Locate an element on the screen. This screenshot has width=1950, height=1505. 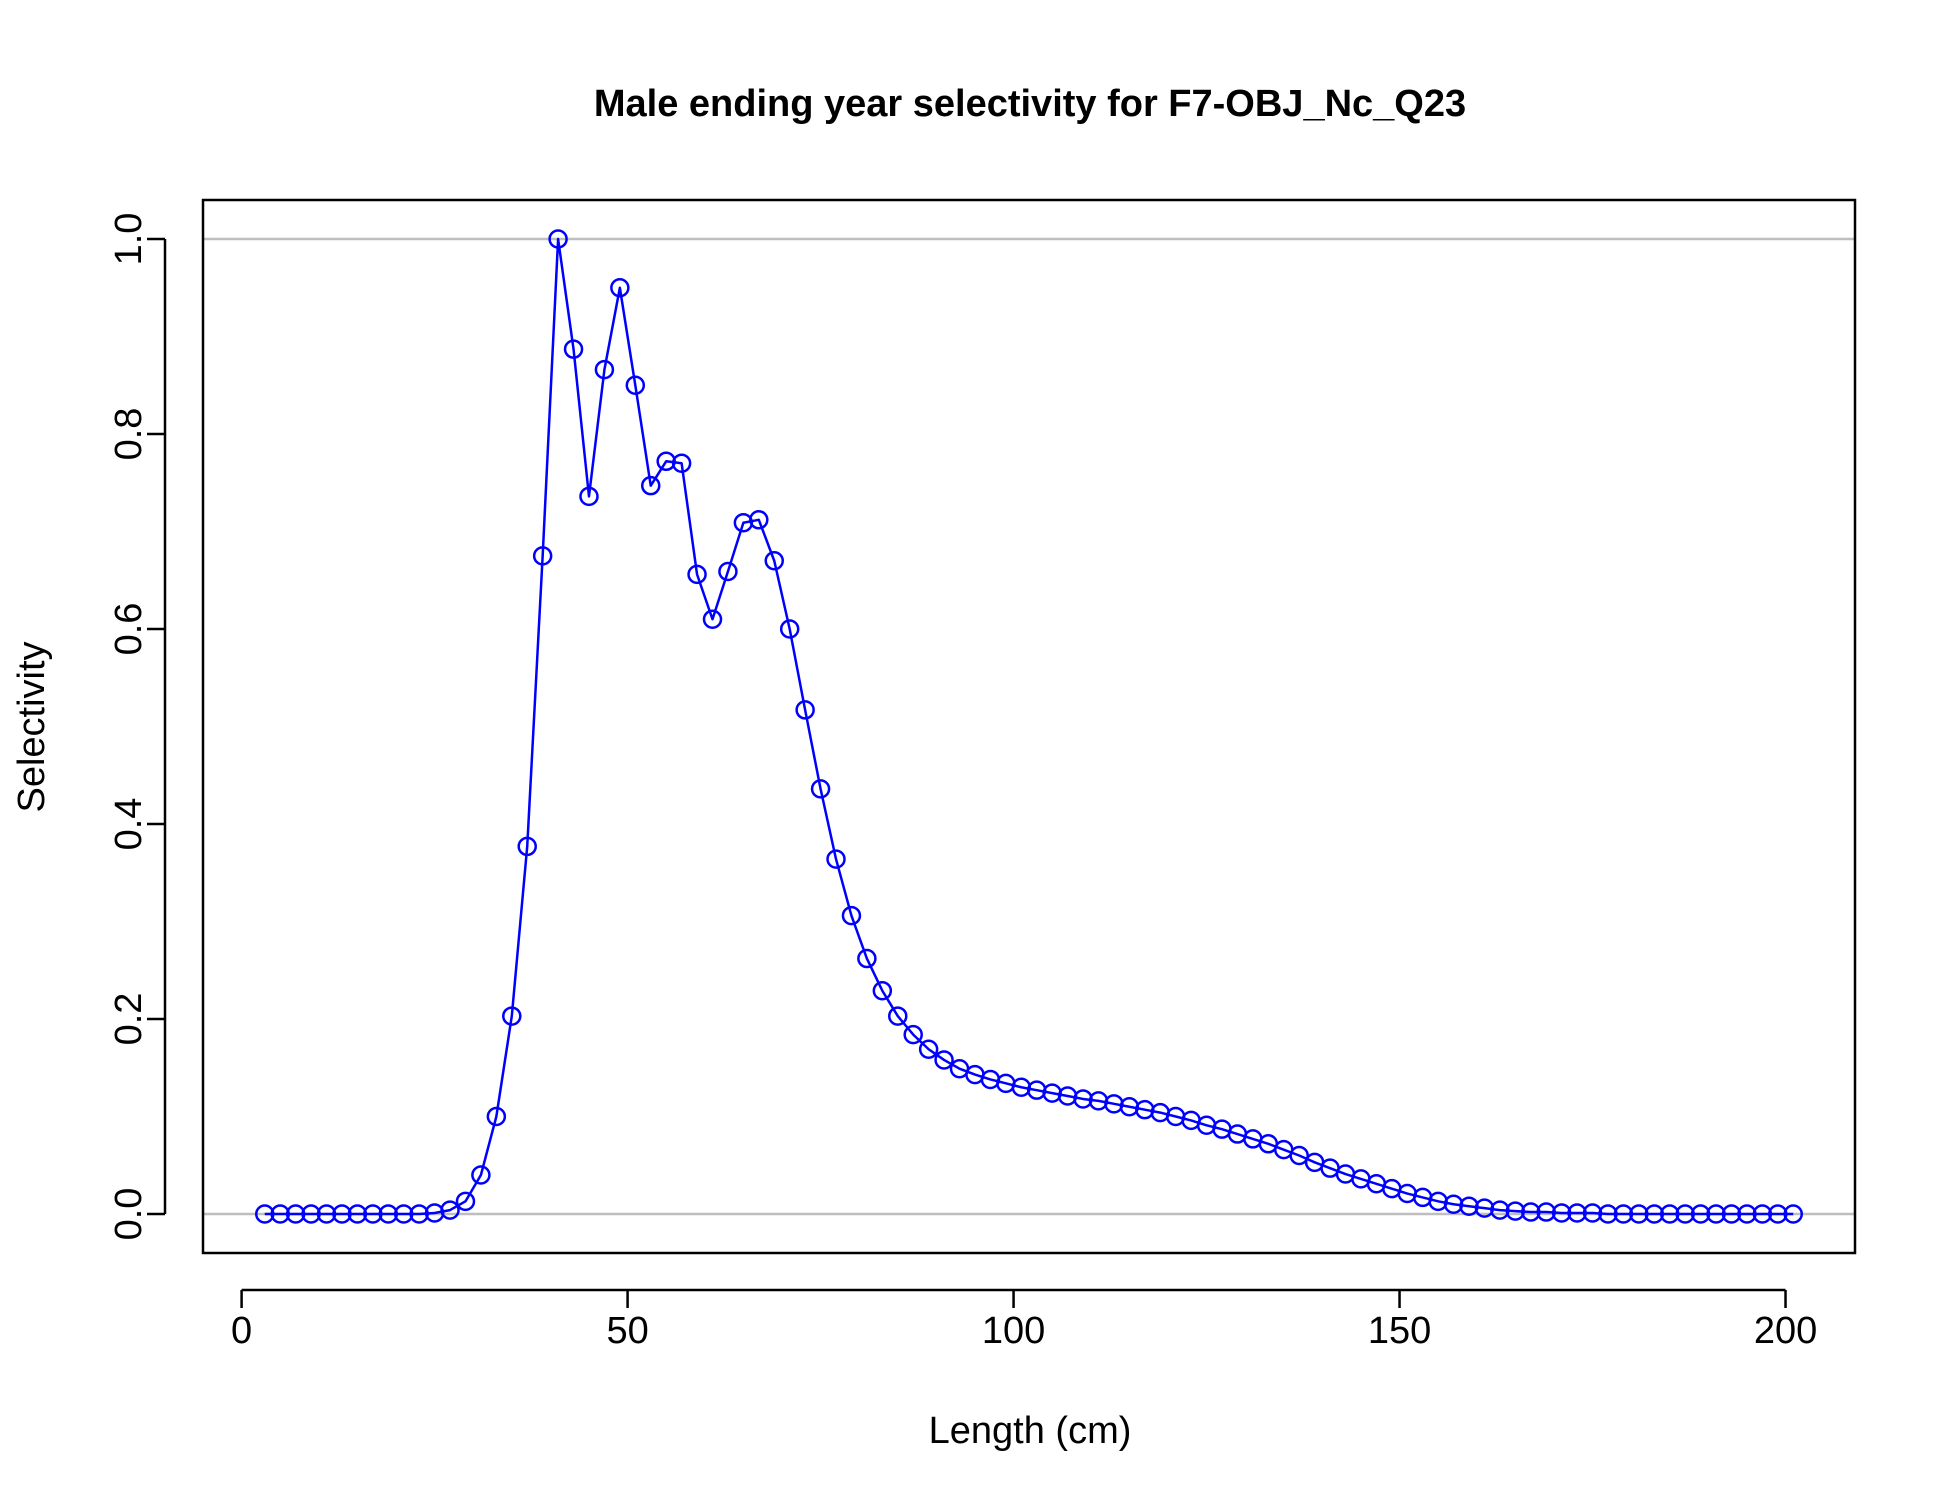
x-tick-label: 100 is located at coordinates (1013, 1331).